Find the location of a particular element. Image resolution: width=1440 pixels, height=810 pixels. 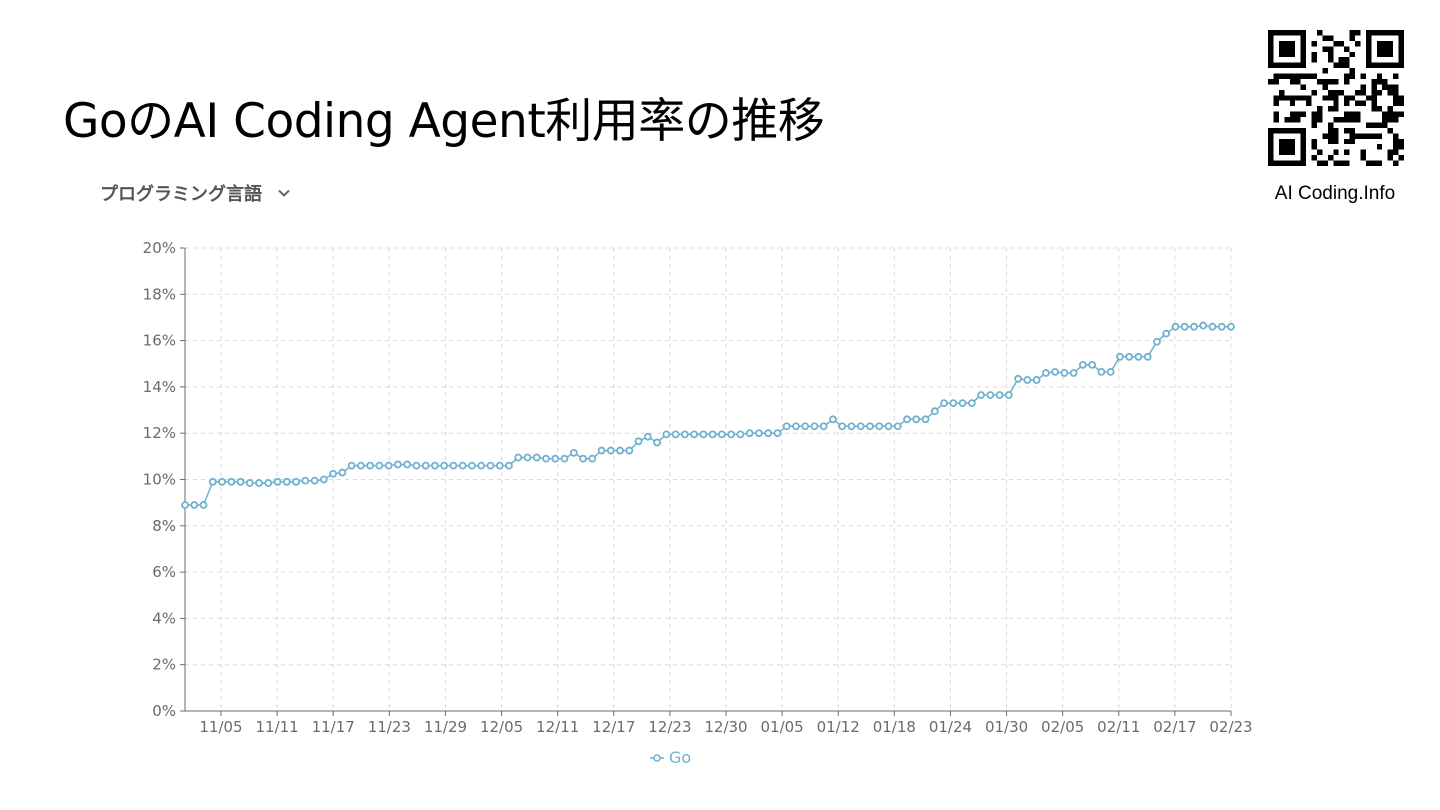

y-tick-label: 2% is located at coordinates (164, 665).